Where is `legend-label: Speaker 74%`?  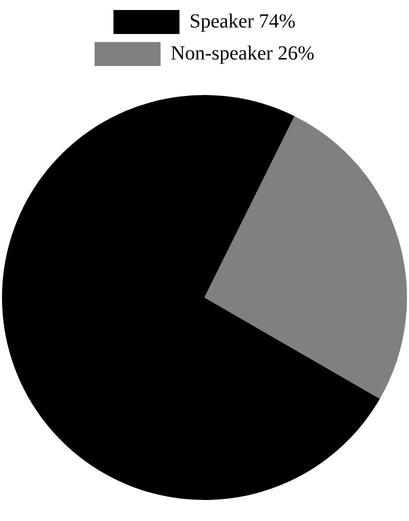
legend-label: Speaker 74% is located at coordinates (242, 21).